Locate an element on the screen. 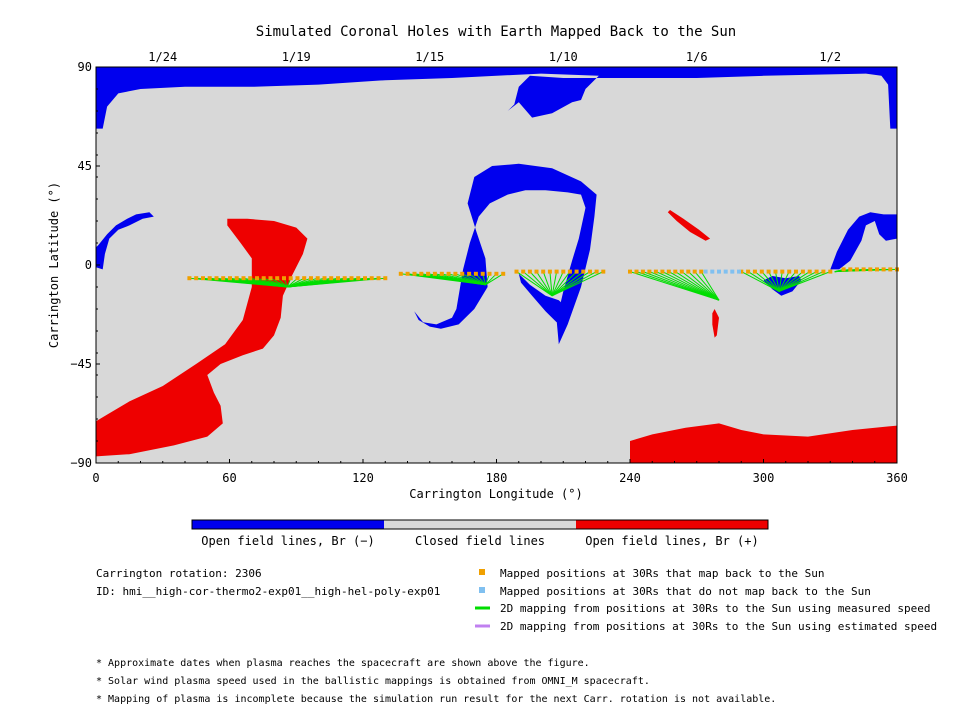 Image resolution: width=960 pixels, height=720 pixels. top-date-label-0: 1/24 is located at coordinates (162, 57).